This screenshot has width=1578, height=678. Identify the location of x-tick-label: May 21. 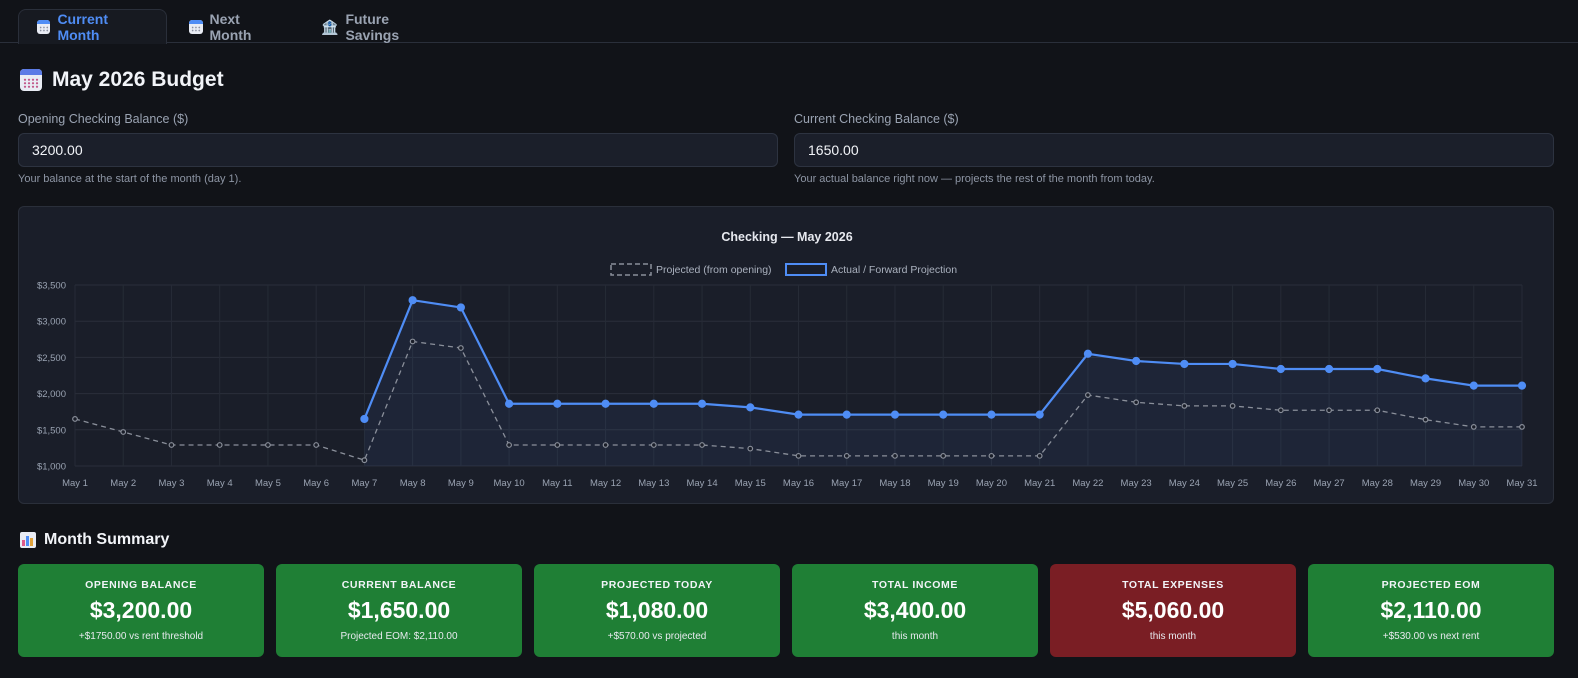
(1039, 483).